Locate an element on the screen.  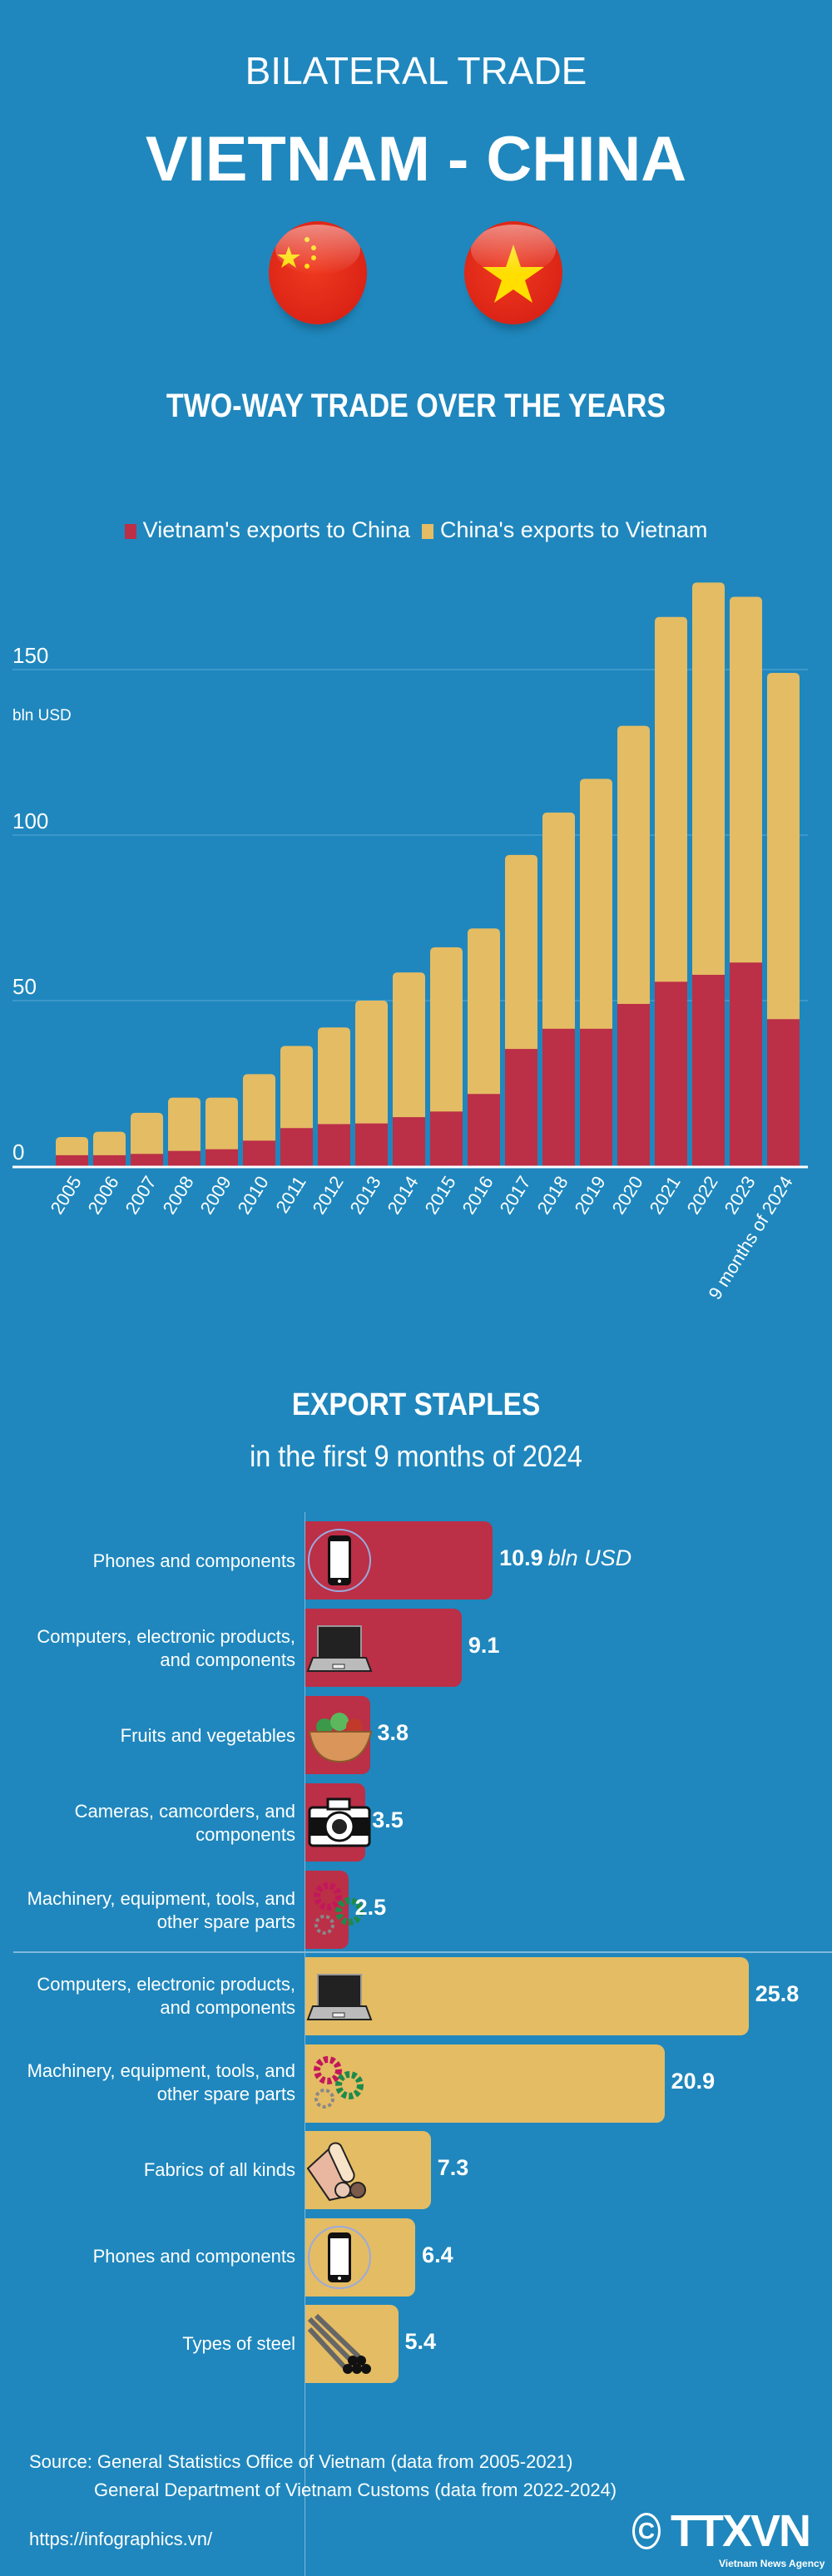
value-number: 3.5 is located at coordinates (388, 1819).